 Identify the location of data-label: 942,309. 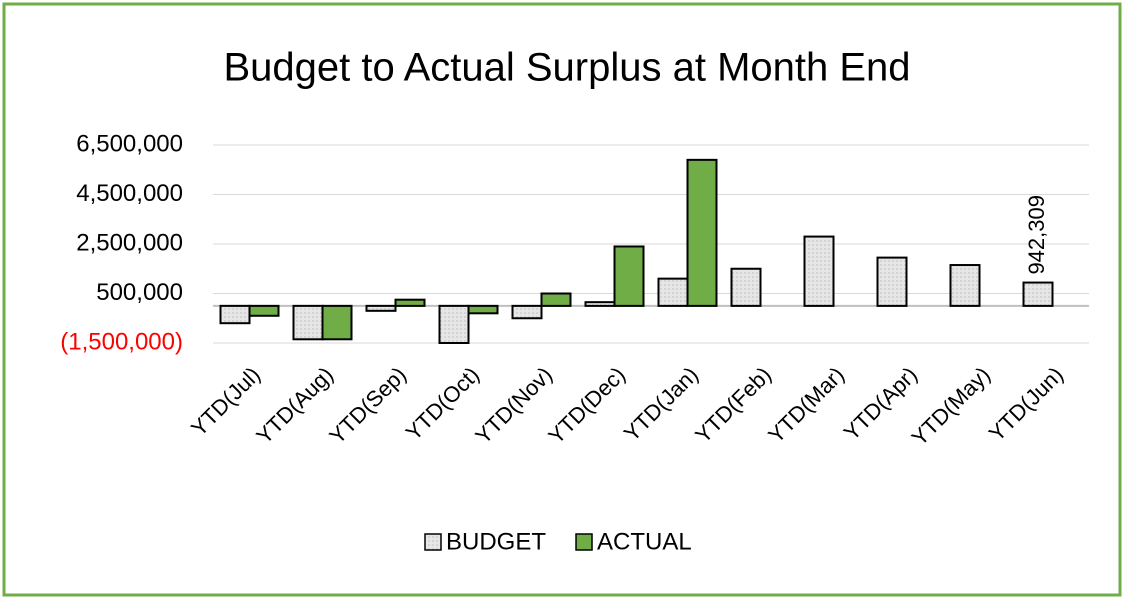
(1036, 235).